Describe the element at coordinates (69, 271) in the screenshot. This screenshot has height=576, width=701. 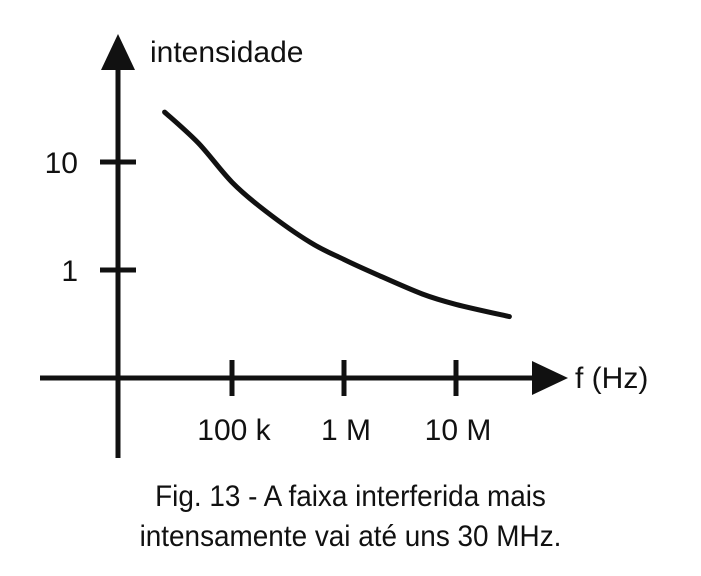
I see `y-tick-label: 1` at that location.